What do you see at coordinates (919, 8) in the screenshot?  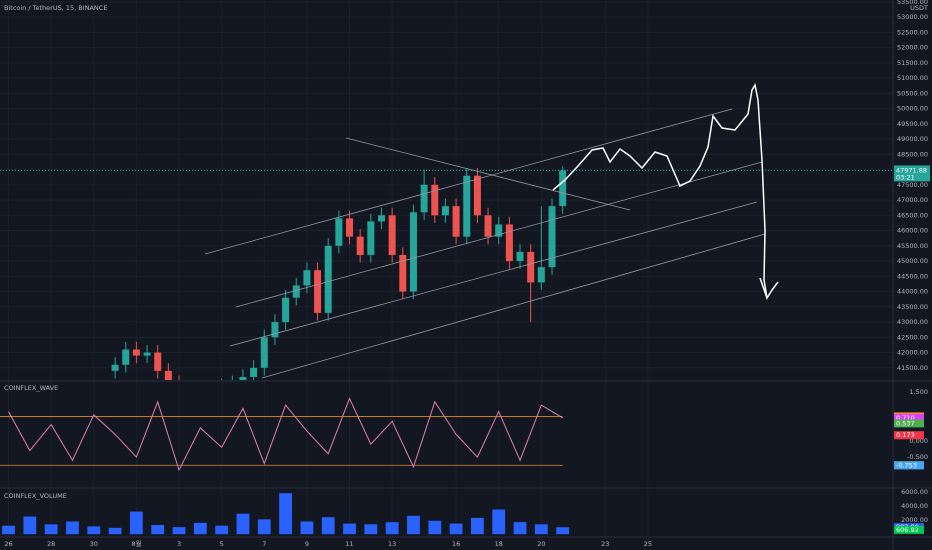 I see `axis-unit: USDT` at bounding box center [919, 8].